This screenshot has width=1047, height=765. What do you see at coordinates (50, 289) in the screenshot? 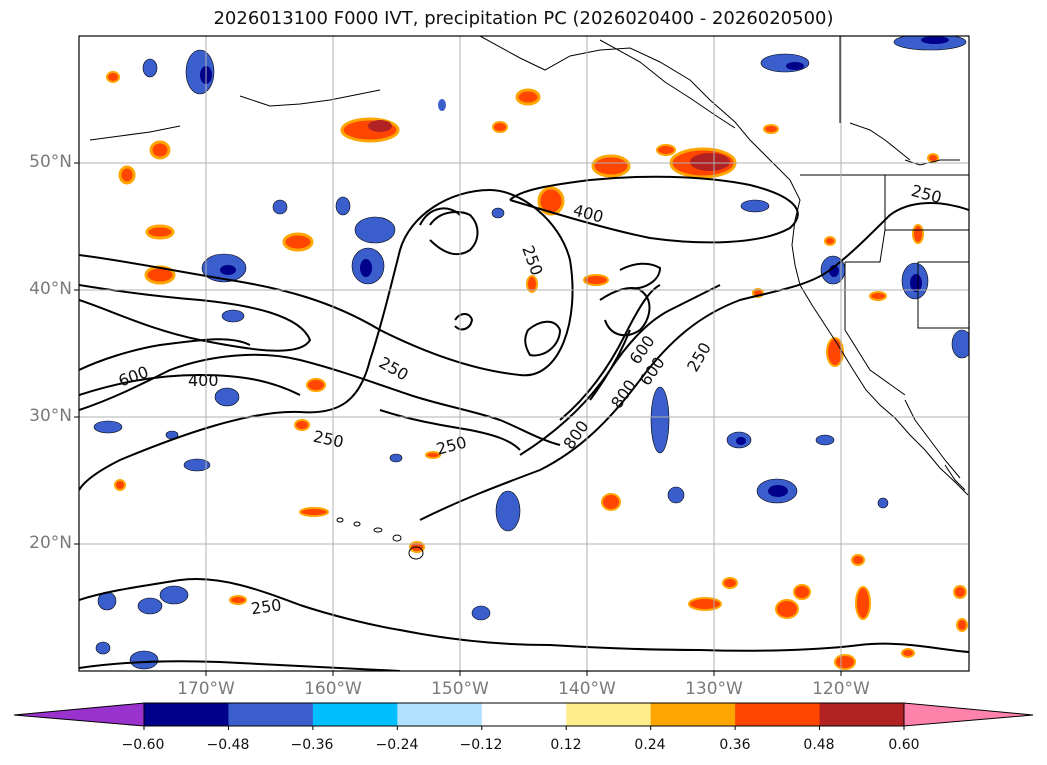
I see `lat-label: 40°N` at bounding box center [50, 289].